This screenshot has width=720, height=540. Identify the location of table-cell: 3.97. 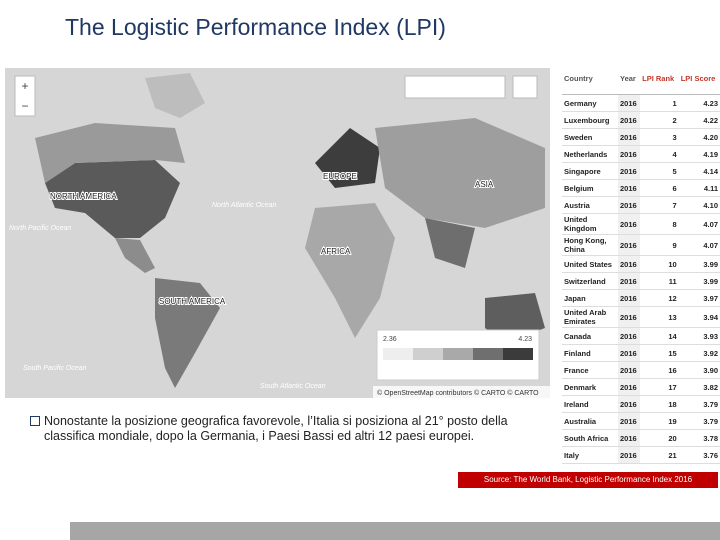
(699, 298).